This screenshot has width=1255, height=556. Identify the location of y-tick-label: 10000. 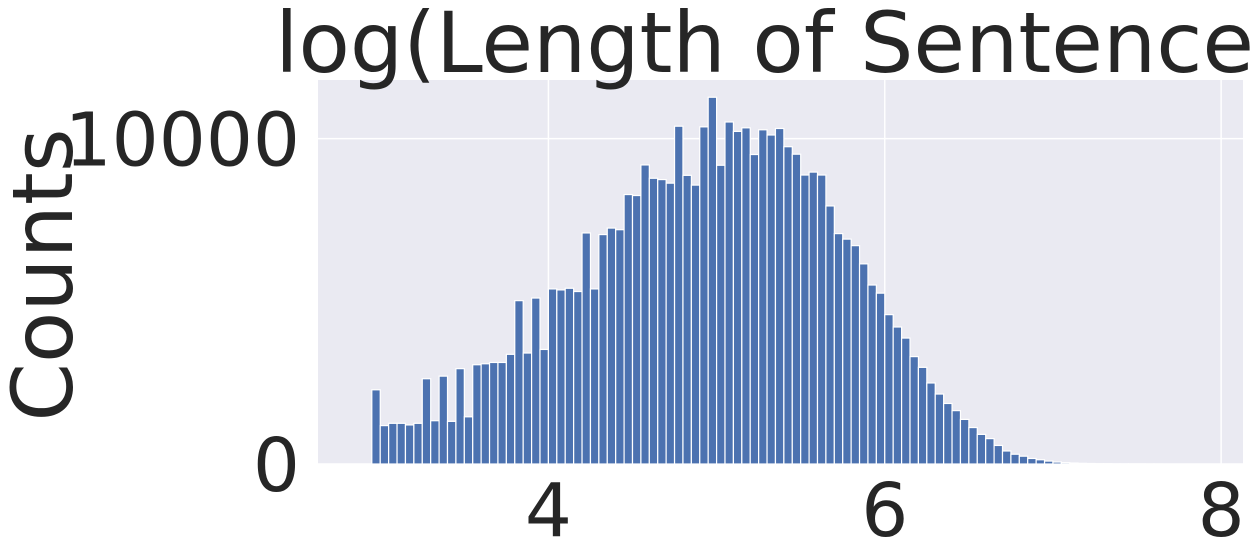
(182, 141).